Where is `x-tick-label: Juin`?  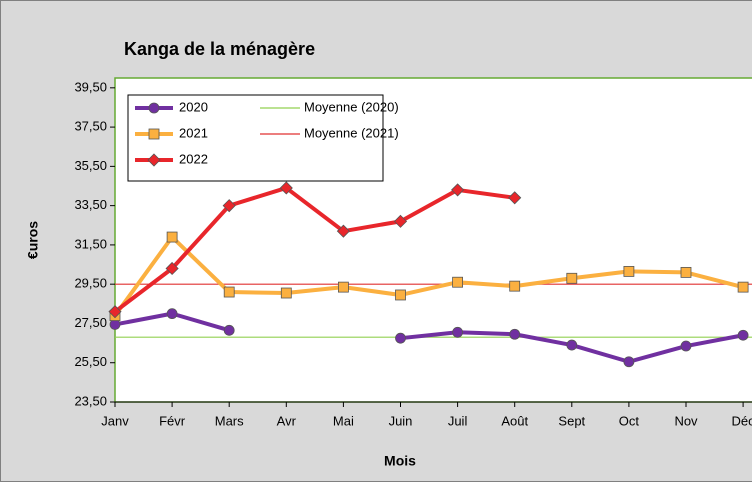
x-tick-label: Juin is located at coordinates (401, 420).